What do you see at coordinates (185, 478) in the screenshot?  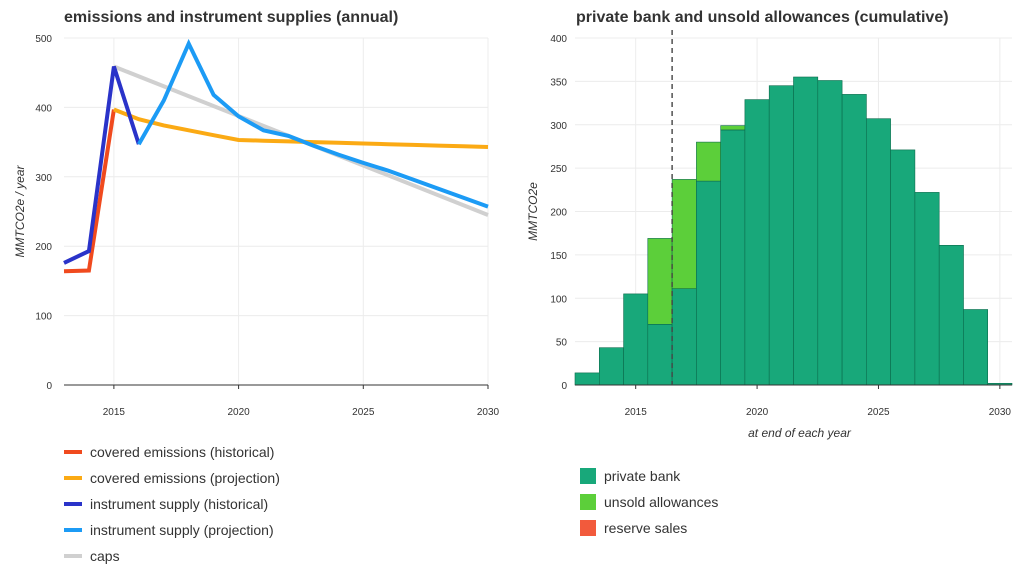 I see `legend-label: covered emissions (projection)` at bounding box center [185, 478].